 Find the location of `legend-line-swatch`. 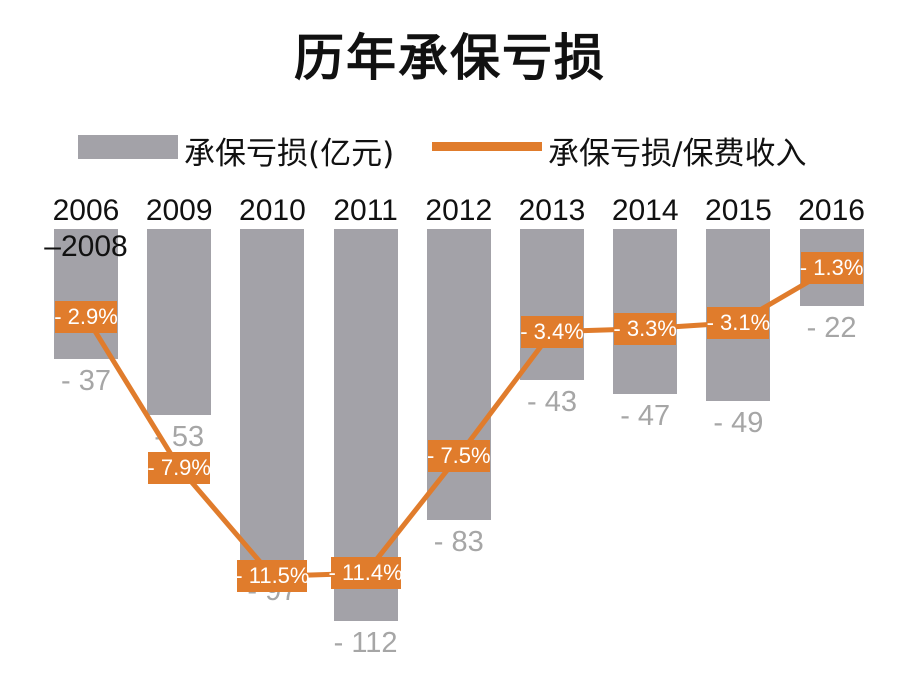

legend-line-swatch is located at coordinates (487, 146).